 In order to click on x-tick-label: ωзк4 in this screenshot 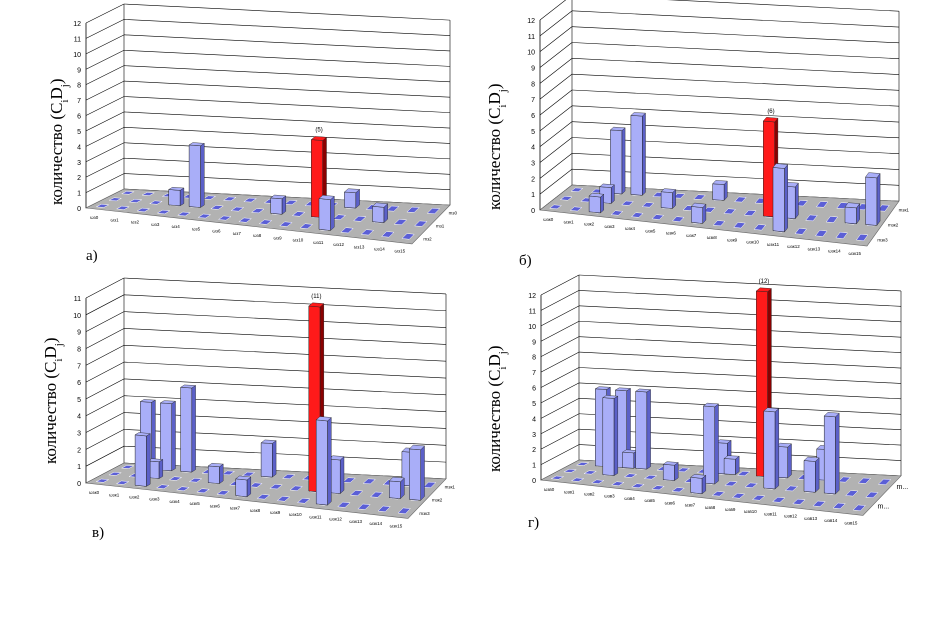, I will do `click(175, 501)`.